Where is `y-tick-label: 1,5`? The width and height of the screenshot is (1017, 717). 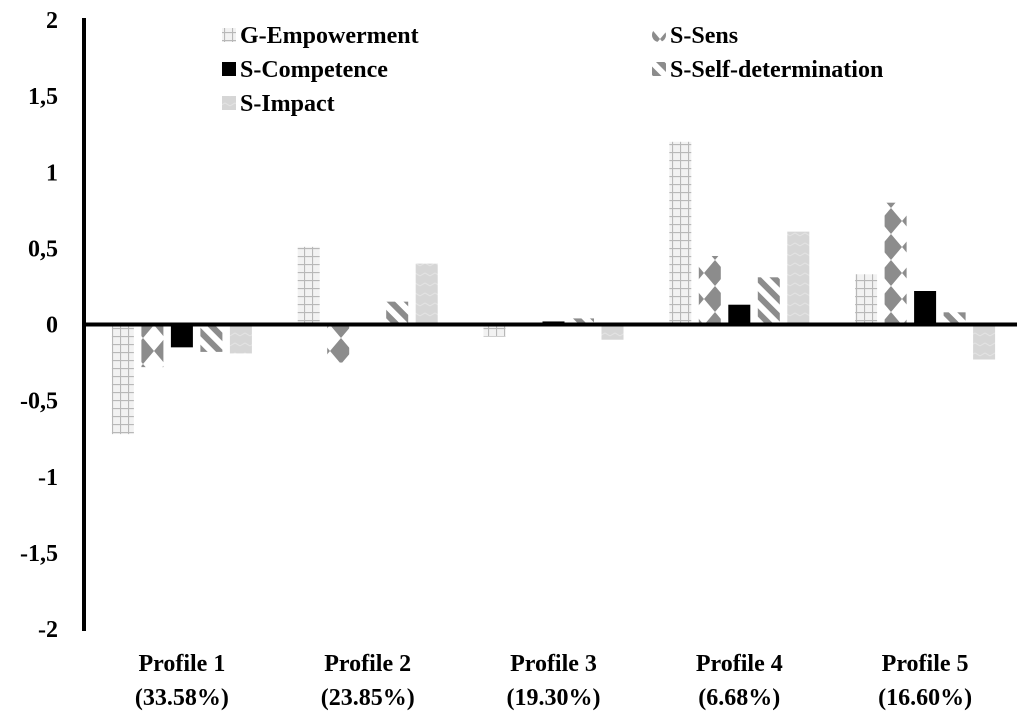
y-tick-label: 1,5 is located at coordinates (43, 97).